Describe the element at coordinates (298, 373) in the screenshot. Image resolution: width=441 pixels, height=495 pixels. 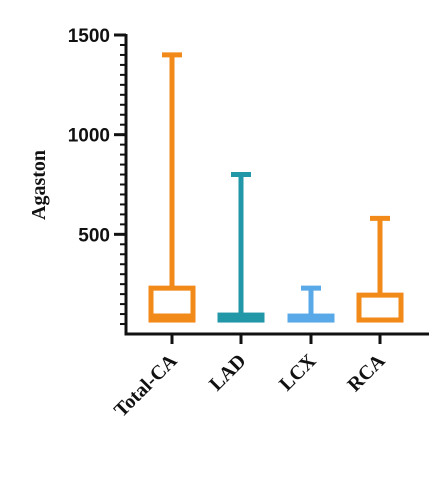
I see `x-category-label: LCX` at that location.